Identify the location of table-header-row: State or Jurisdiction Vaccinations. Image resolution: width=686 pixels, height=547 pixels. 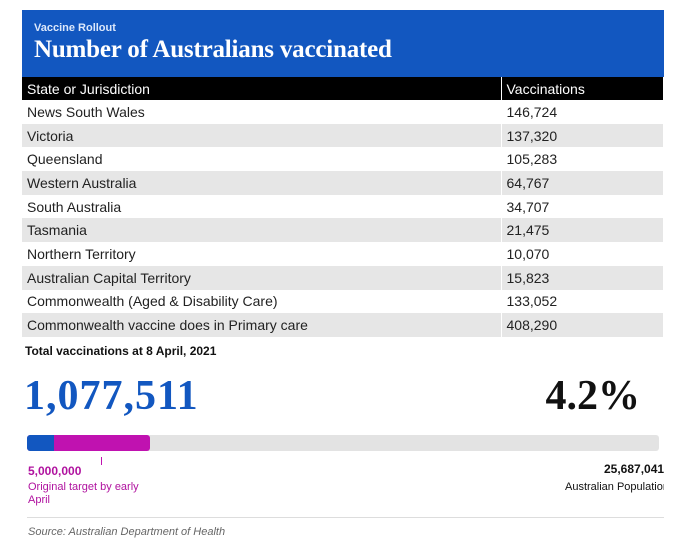
(342, 88).